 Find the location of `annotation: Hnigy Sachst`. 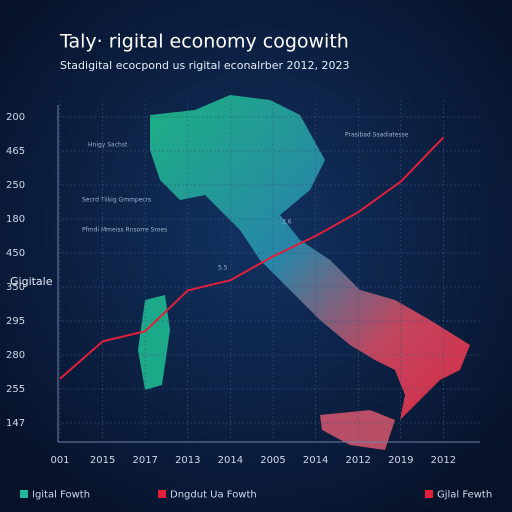

annotation: Hnigy Sachst is located at coordinates (108, 145).